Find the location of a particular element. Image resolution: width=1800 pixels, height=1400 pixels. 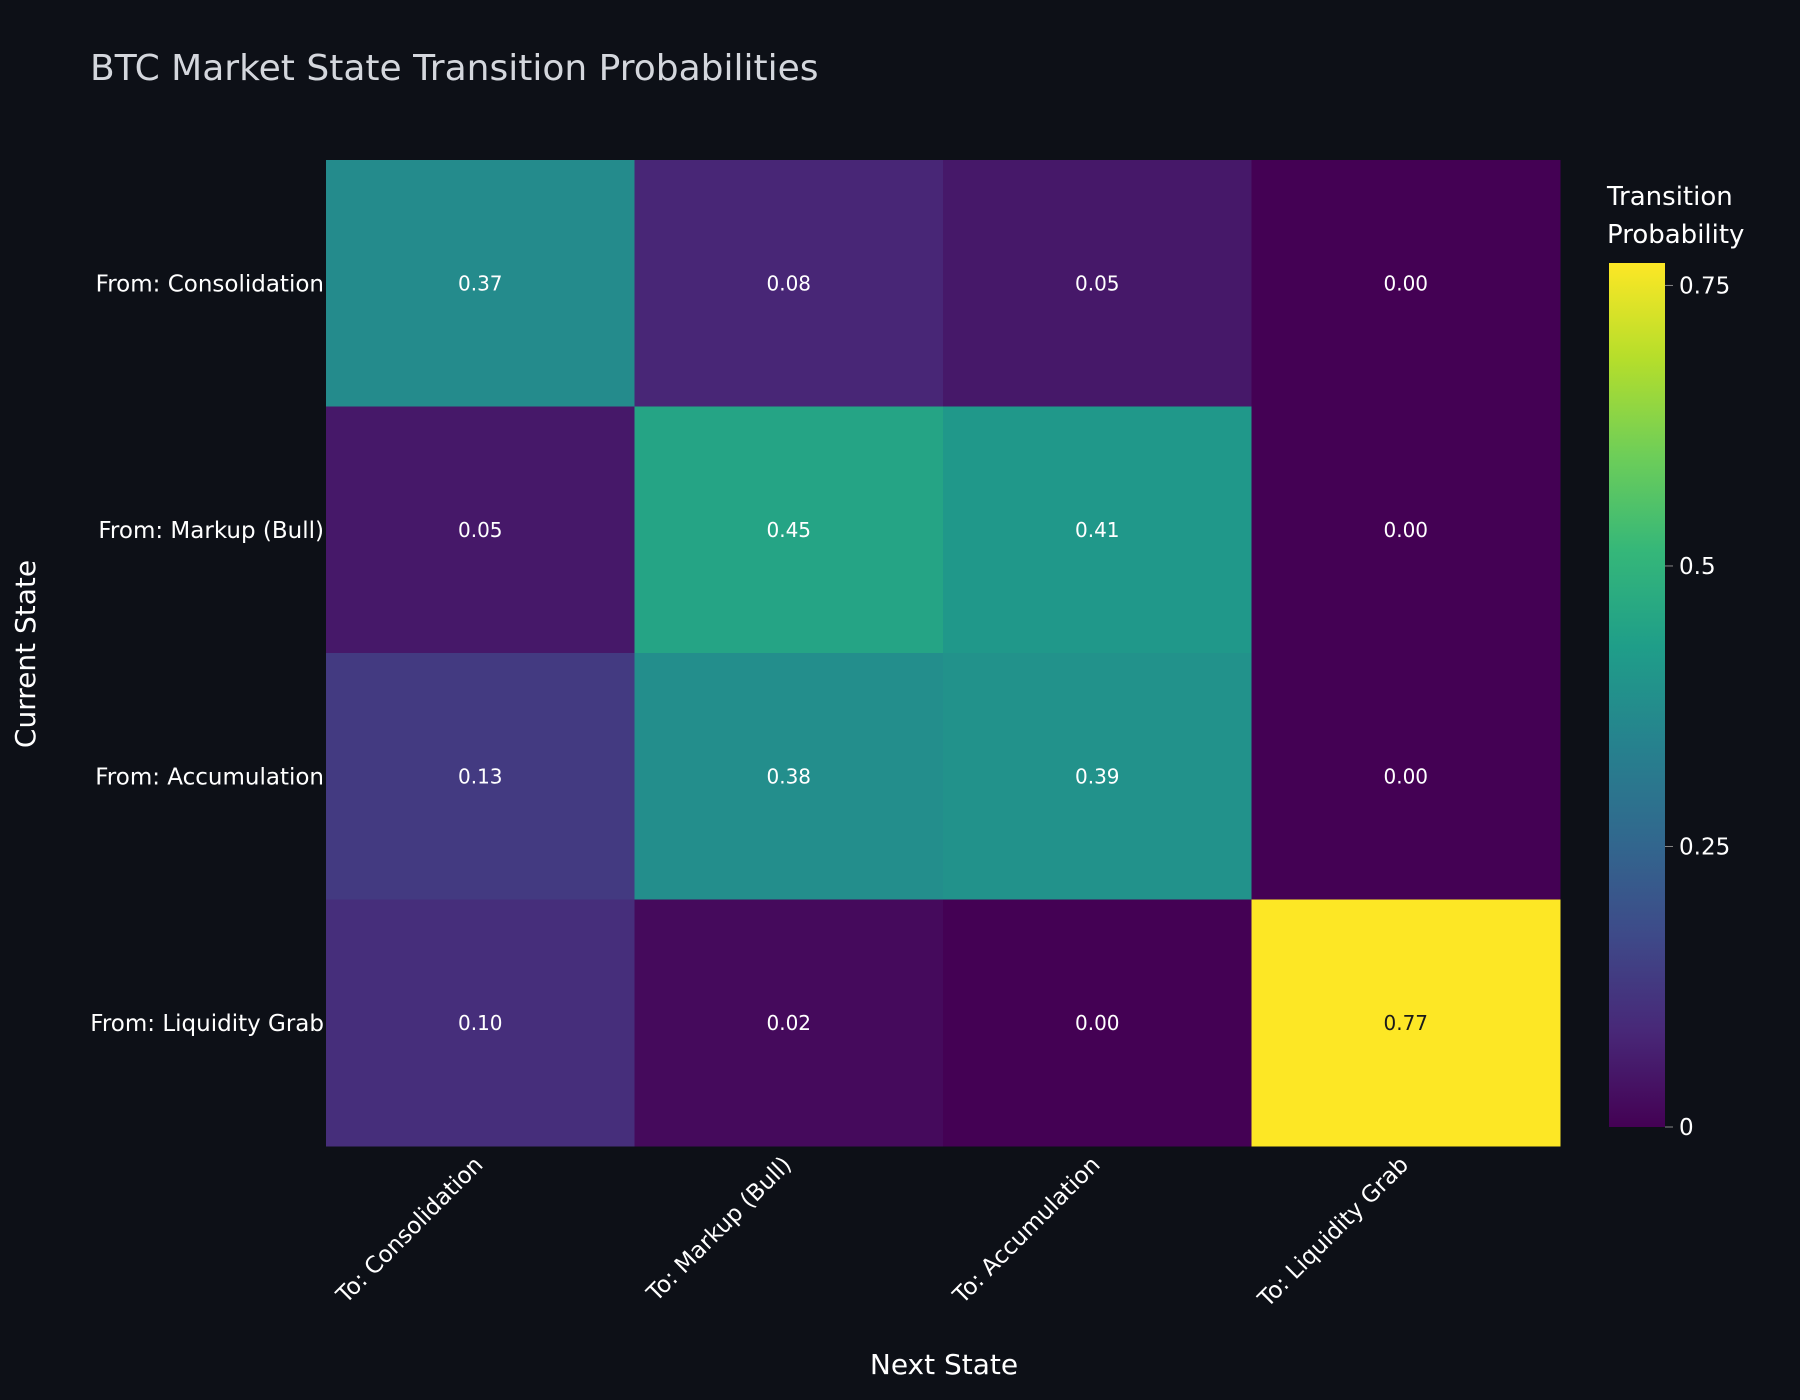

heatmap-cell-label: 0.77 is located at coordinates (1405, 1023).